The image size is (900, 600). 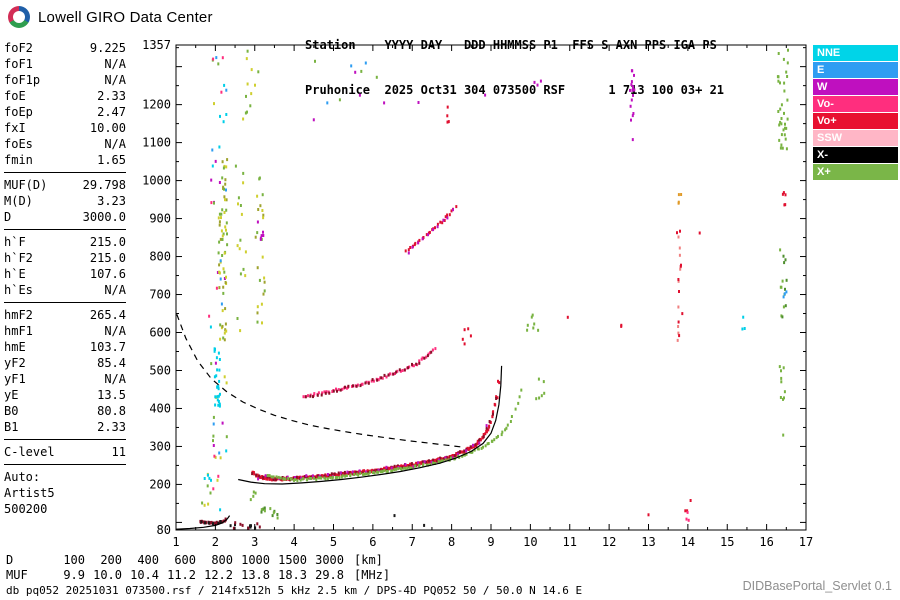 I want to click on muf-value: 11.2, so click(x=181, y=575).